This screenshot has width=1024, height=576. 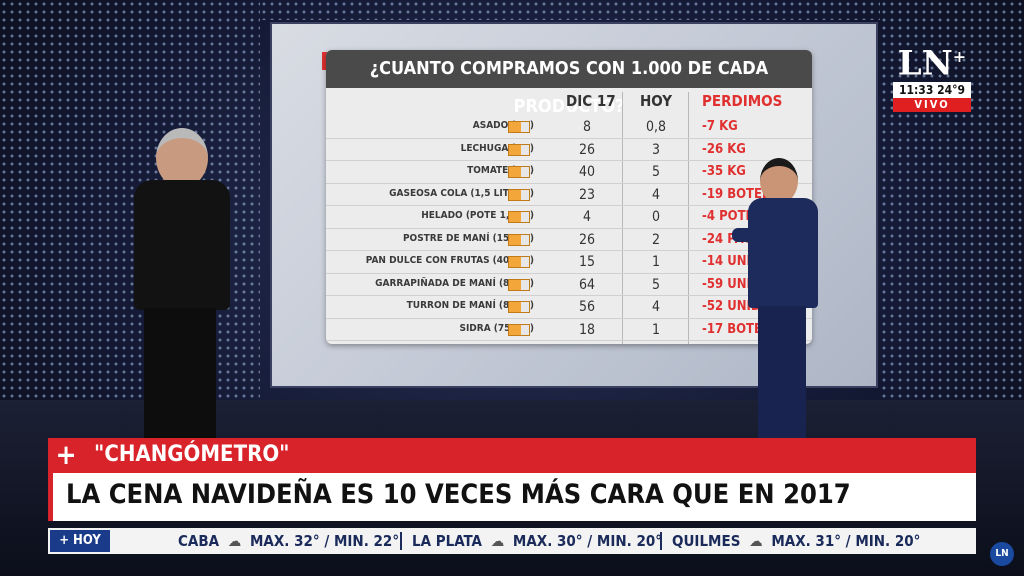 I want to click on presenter-right, so click(x=778, y=299).